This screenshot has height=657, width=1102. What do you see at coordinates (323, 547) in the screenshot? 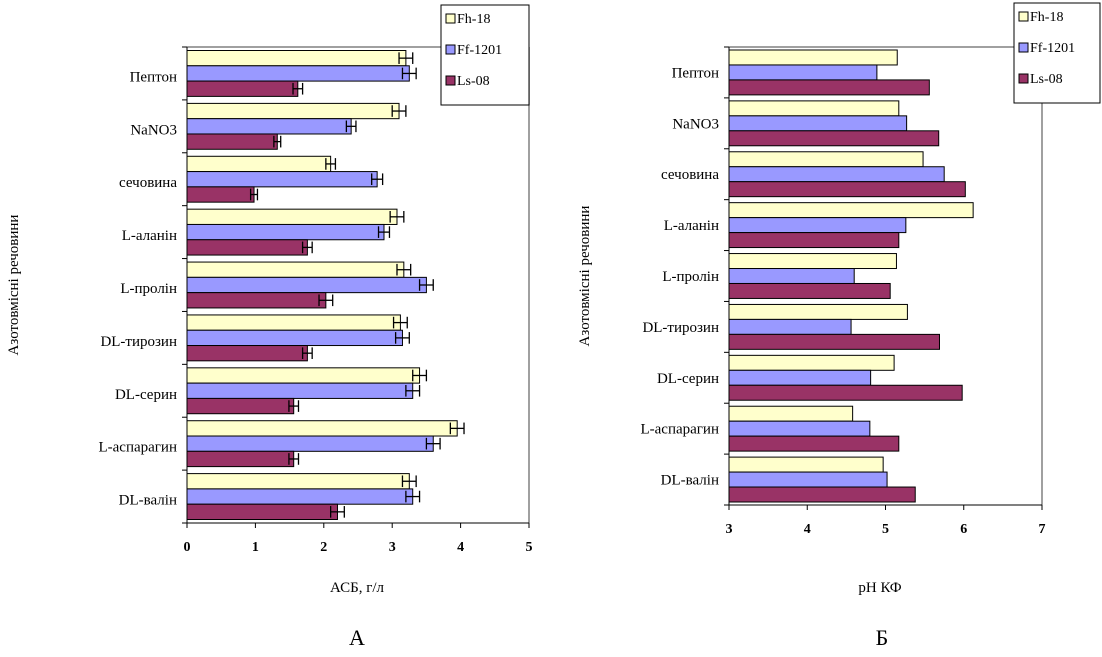
I see `x-tick-label: 2` at bounding box center [323, 547].